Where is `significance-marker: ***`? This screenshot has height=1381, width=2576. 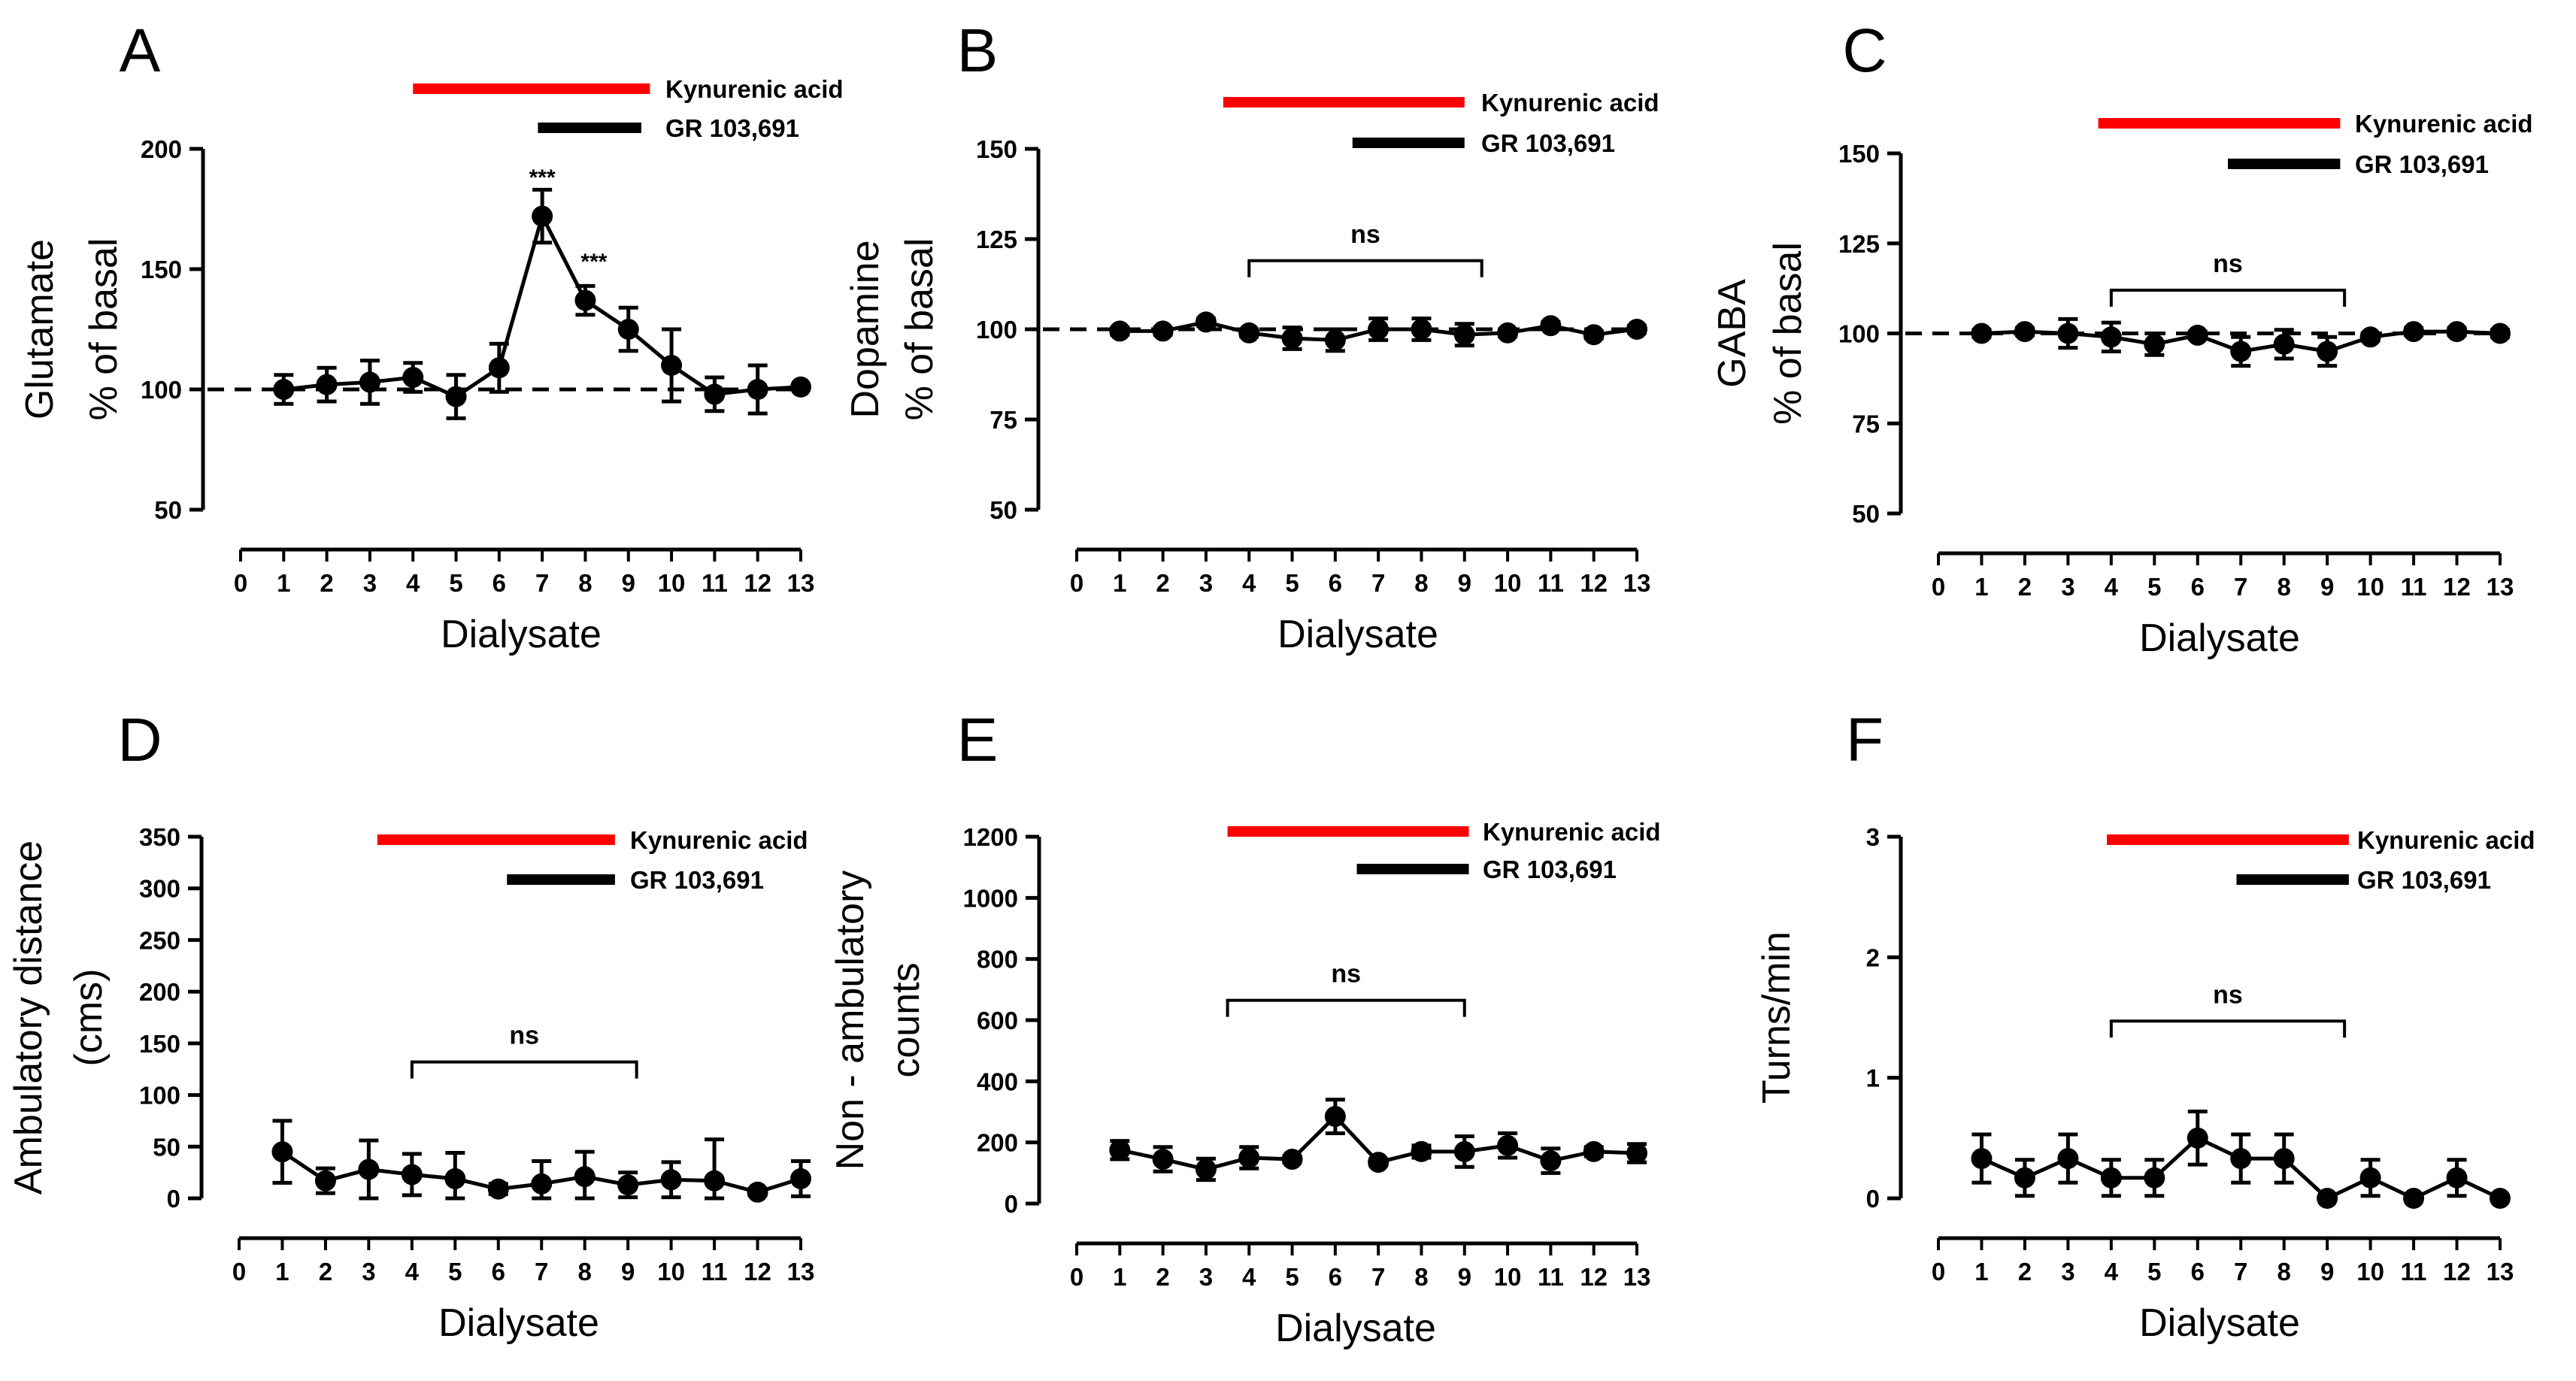 significance-marker: *** is located at coordinates (542, 177).